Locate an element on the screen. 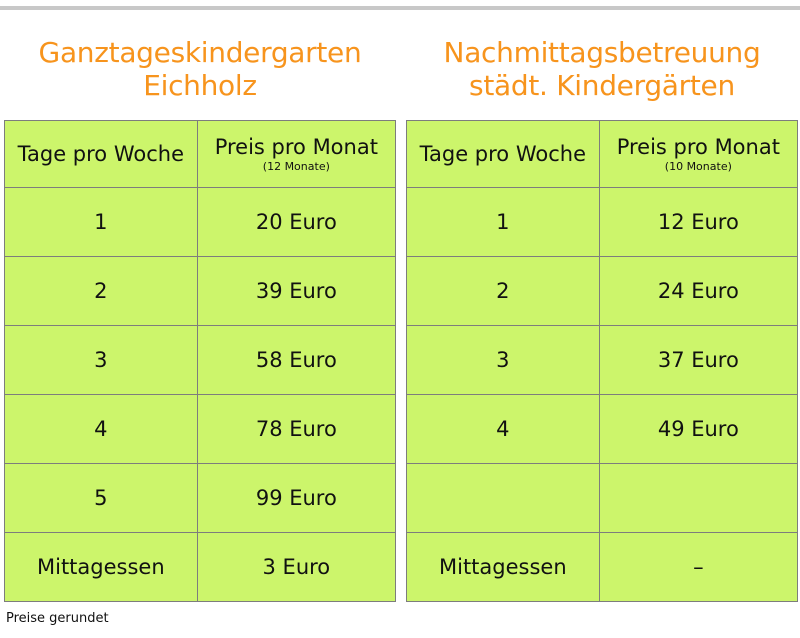  right-panel-title: Nachmittagsbetreuung städt. Kindergärten is located at coordinates (602, 73).